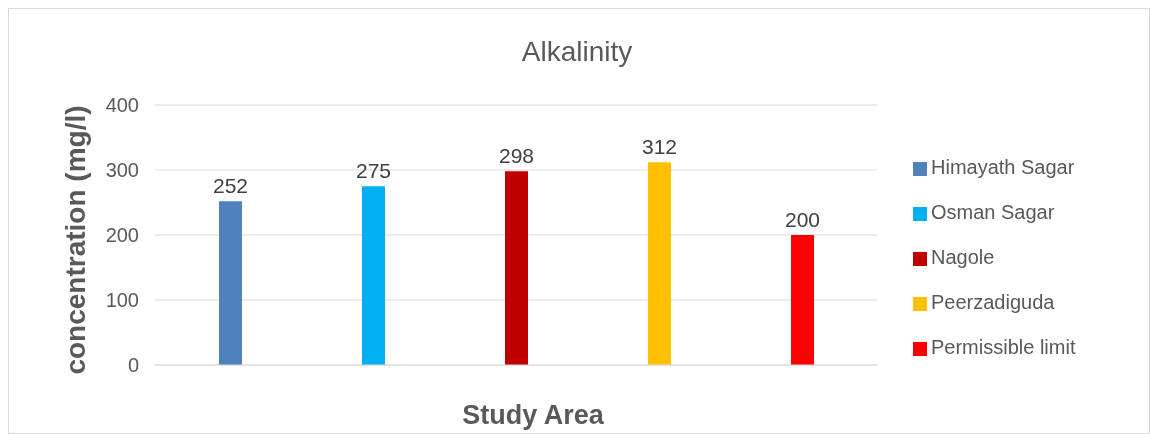 This screenshot has width=1150, height=434. I want to click on y-axis-title: concentration (mg/l), so click(76, 240).